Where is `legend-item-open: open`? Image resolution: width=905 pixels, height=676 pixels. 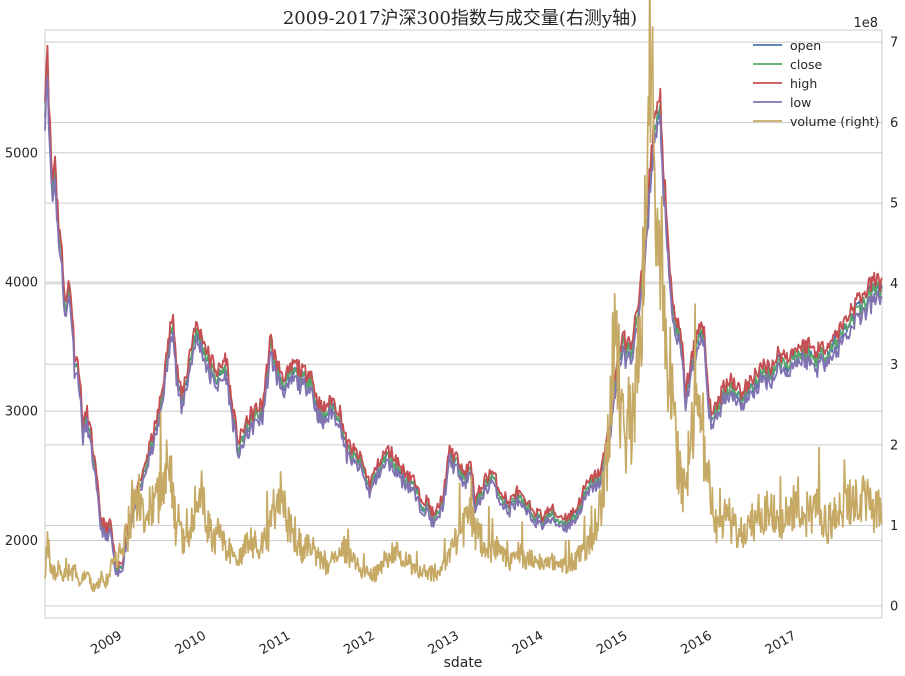 legend-item-open: open is located at coordinates (787, 45).